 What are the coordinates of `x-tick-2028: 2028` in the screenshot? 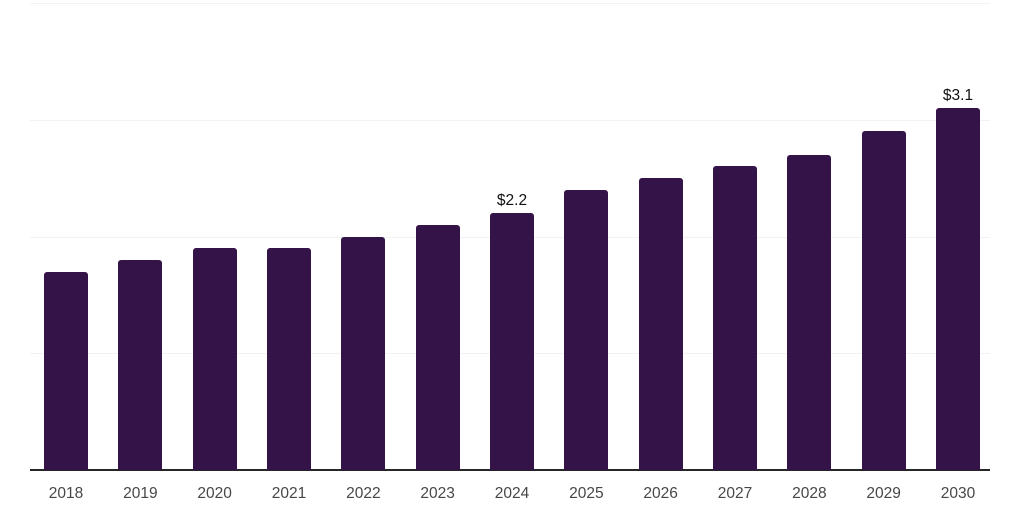 It's located at (809, 493).